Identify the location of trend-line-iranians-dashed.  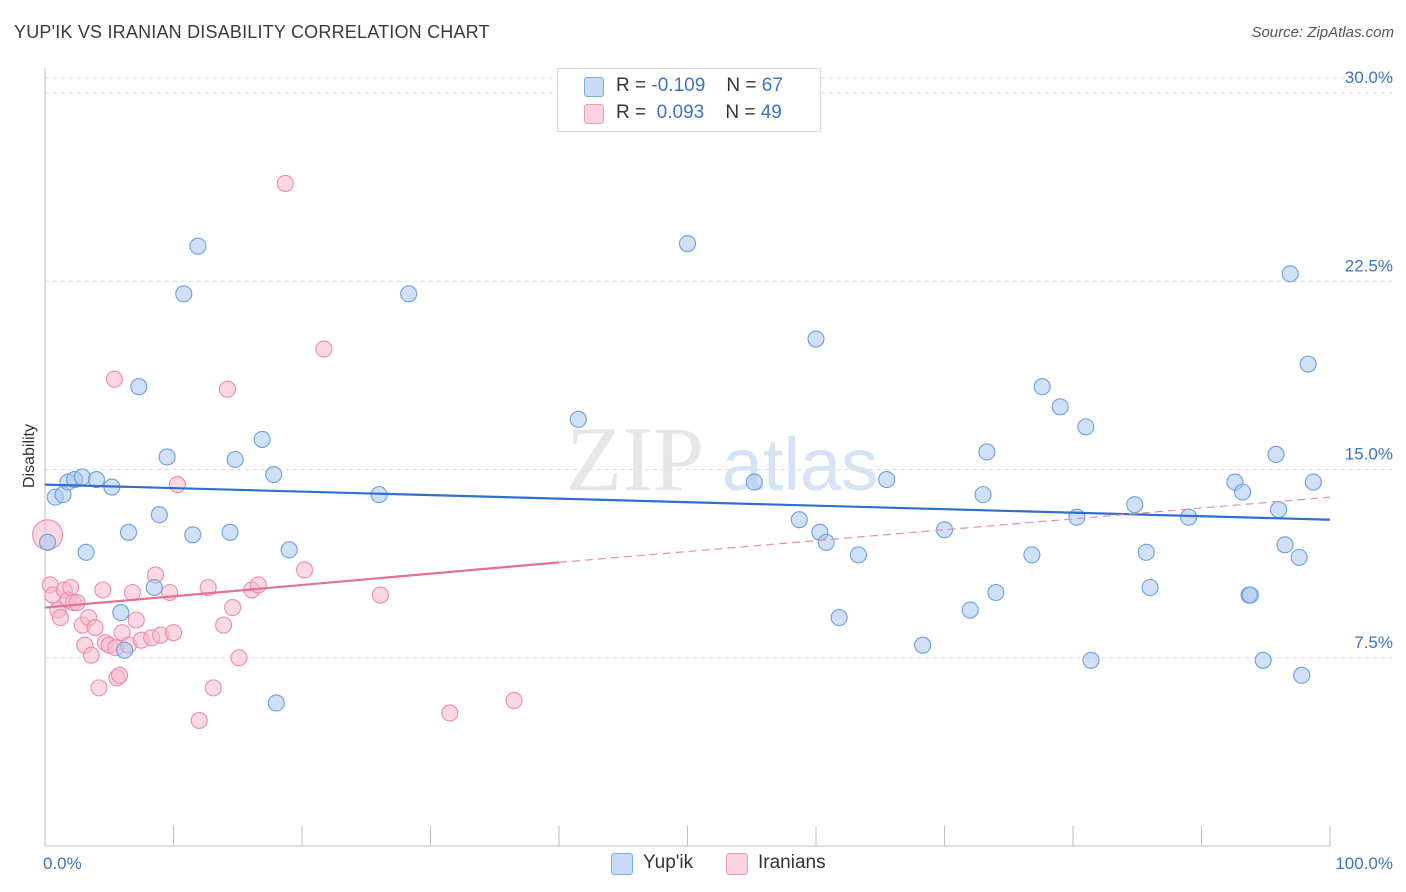
(944, 529).